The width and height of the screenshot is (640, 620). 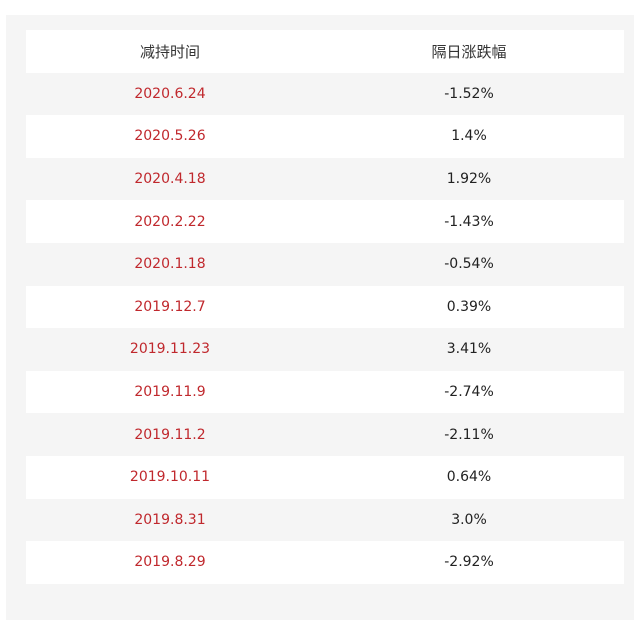 I want to click on reduction-date: 2020.4.18, so click(x=170, y=179).